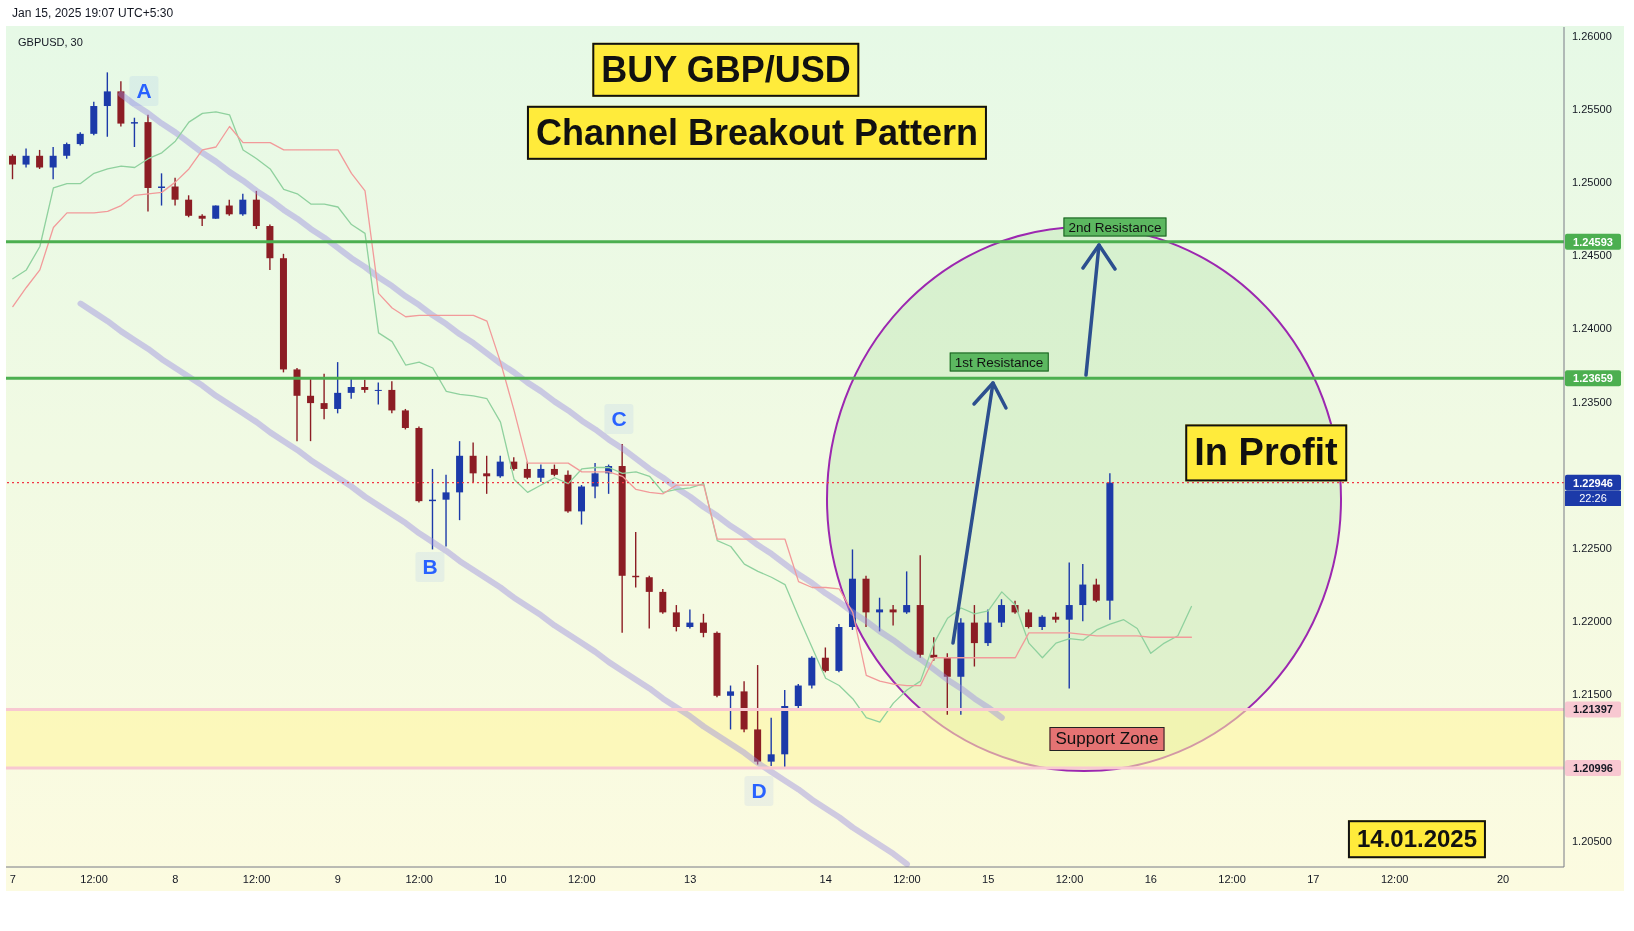 The image size is (1634, 931). I want to click on x-tick-label: 17, so click(1313, 878).